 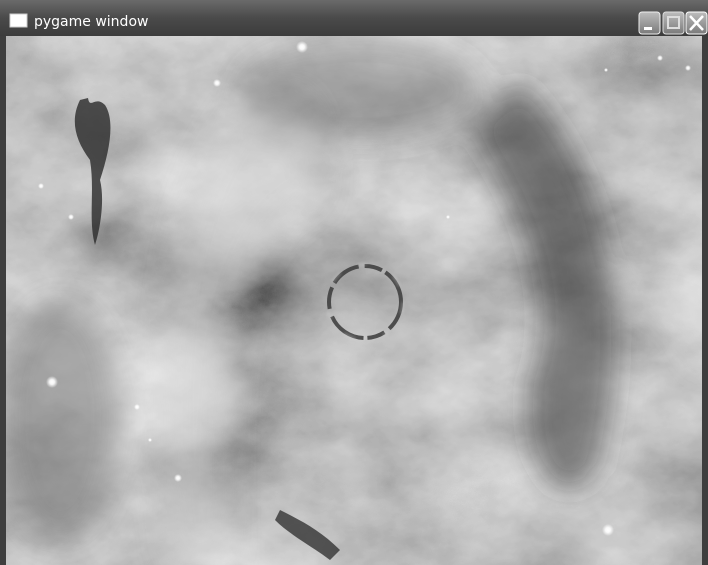 I want to click on ring-highlight, so click(x=365, y=302).